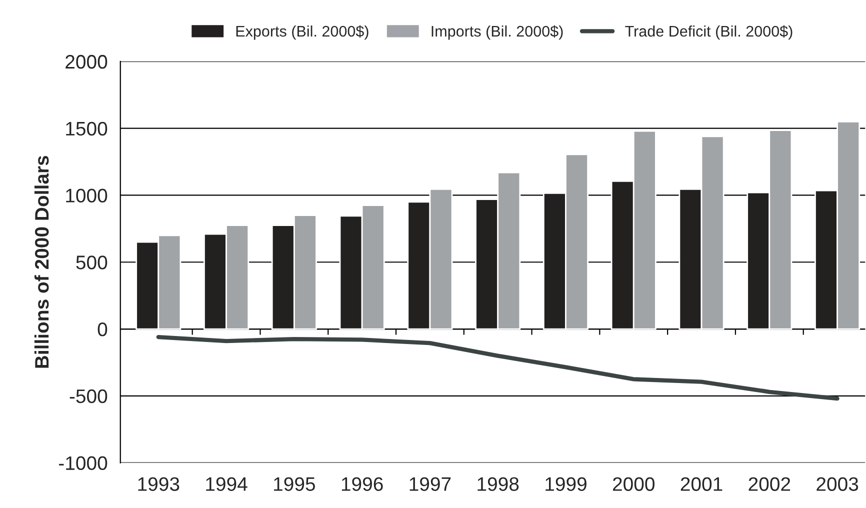 The height and width of the screenshot is (508, 866). What do you see at coordinates (103, 329) in the screenshot?
I see `y-tick-label: 0` at bounding box center [103, 329].